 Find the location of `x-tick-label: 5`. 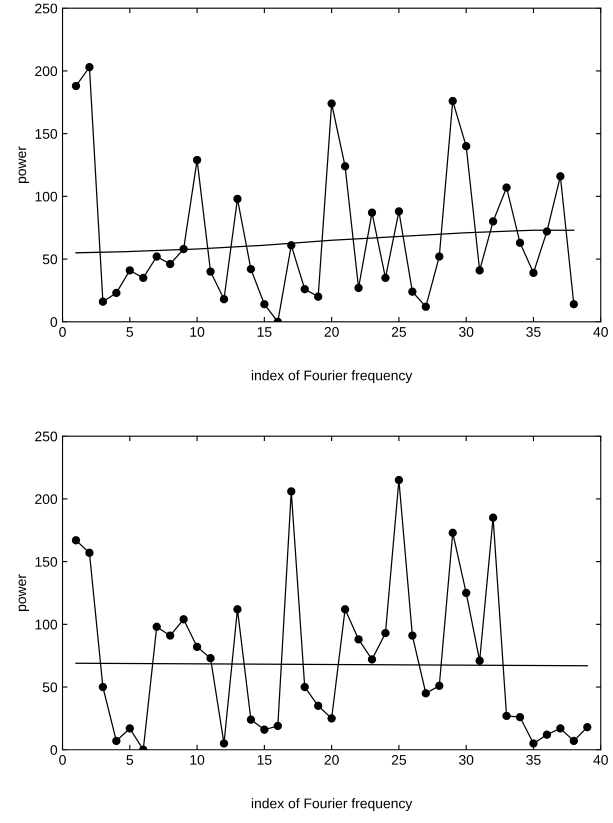

x-tick-label: 5 is located at coordinates (130, 332).